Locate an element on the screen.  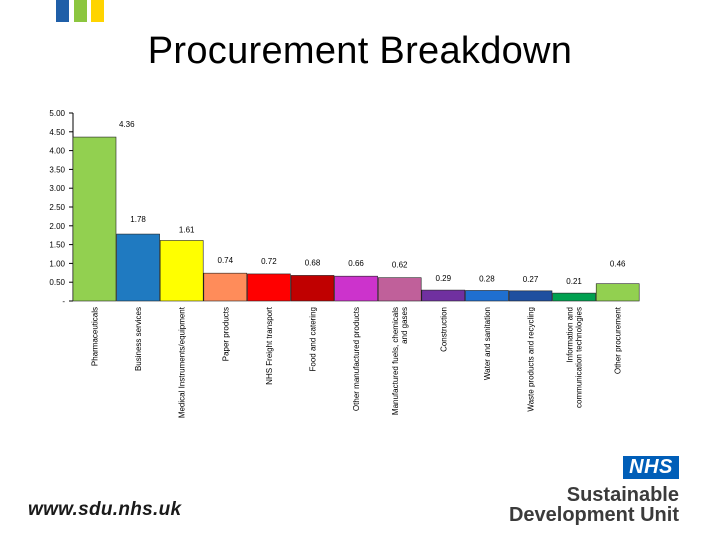
category-label: Construction is located at coordinates (443, 329).